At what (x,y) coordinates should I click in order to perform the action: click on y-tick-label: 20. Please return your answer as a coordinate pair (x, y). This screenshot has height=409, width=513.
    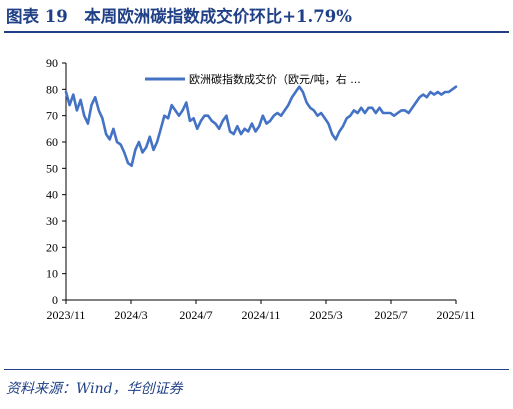
    Looking at the image, I should click on (52, 247).